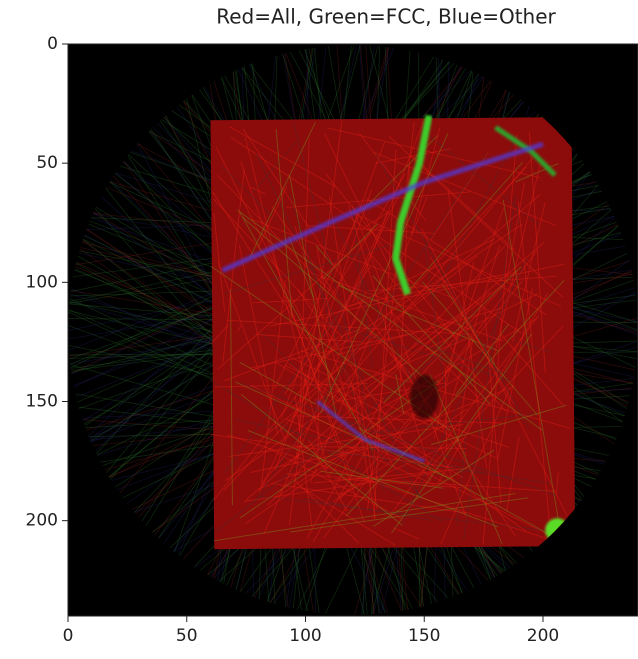 The image size is (638, 659). What do you see at coordinates (52, 44) in the screenshot?
I see `y-tick-label: 0` at bounding box center [52, 44].